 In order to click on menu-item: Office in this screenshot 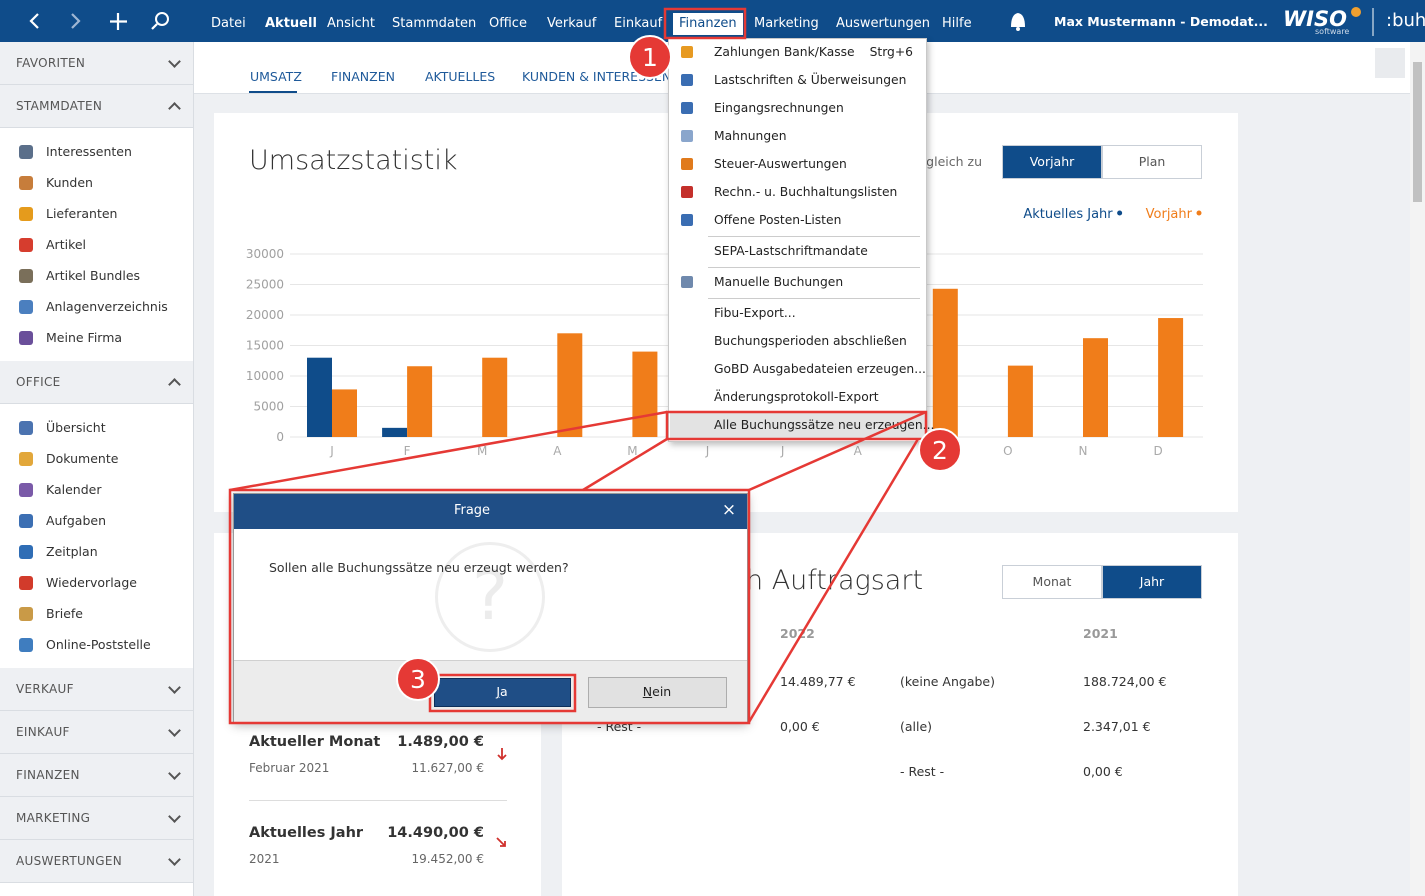, I will do `click(508, 23)`.